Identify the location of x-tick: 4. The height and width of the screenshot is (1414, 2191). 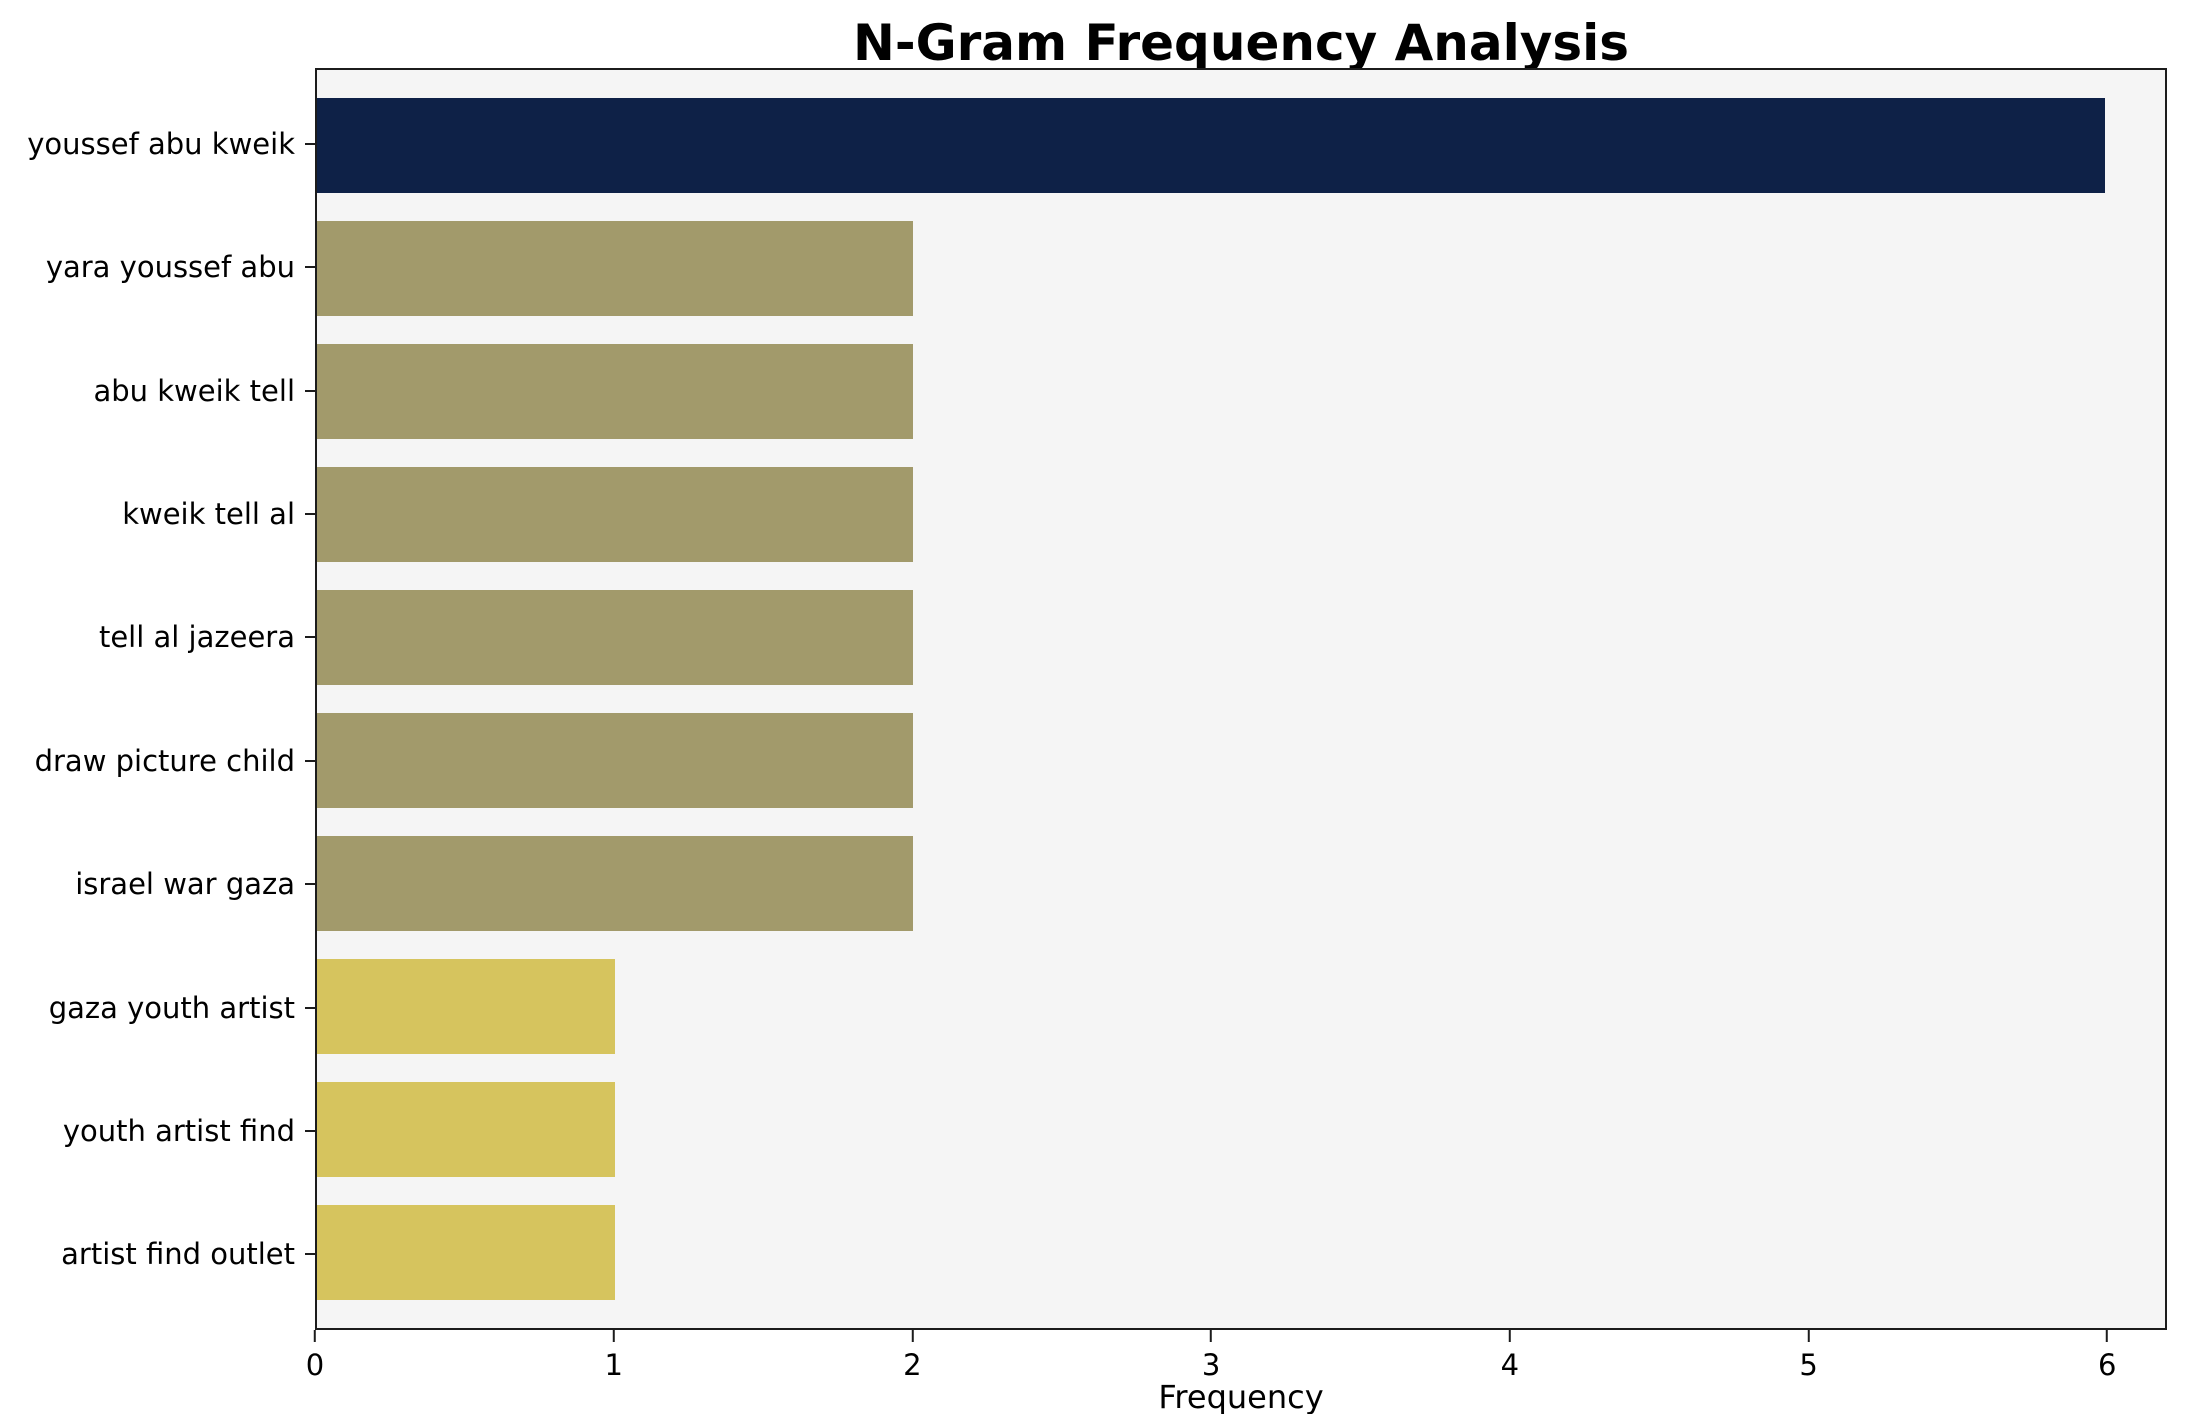
(1510, 1356).